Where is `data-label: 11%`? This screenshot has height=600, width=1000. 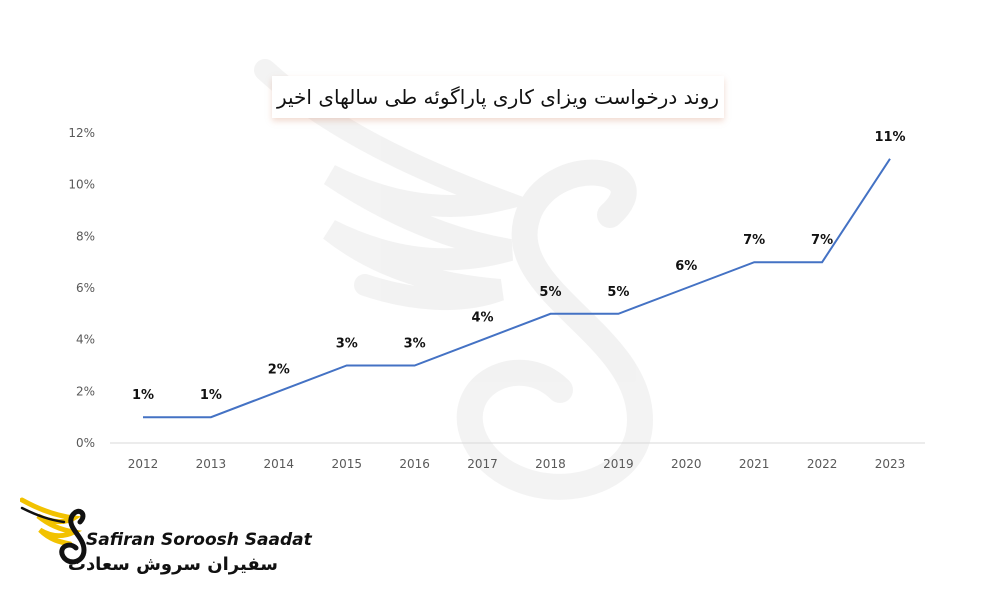
data-label: 11% is located at coordinates (889, 137).